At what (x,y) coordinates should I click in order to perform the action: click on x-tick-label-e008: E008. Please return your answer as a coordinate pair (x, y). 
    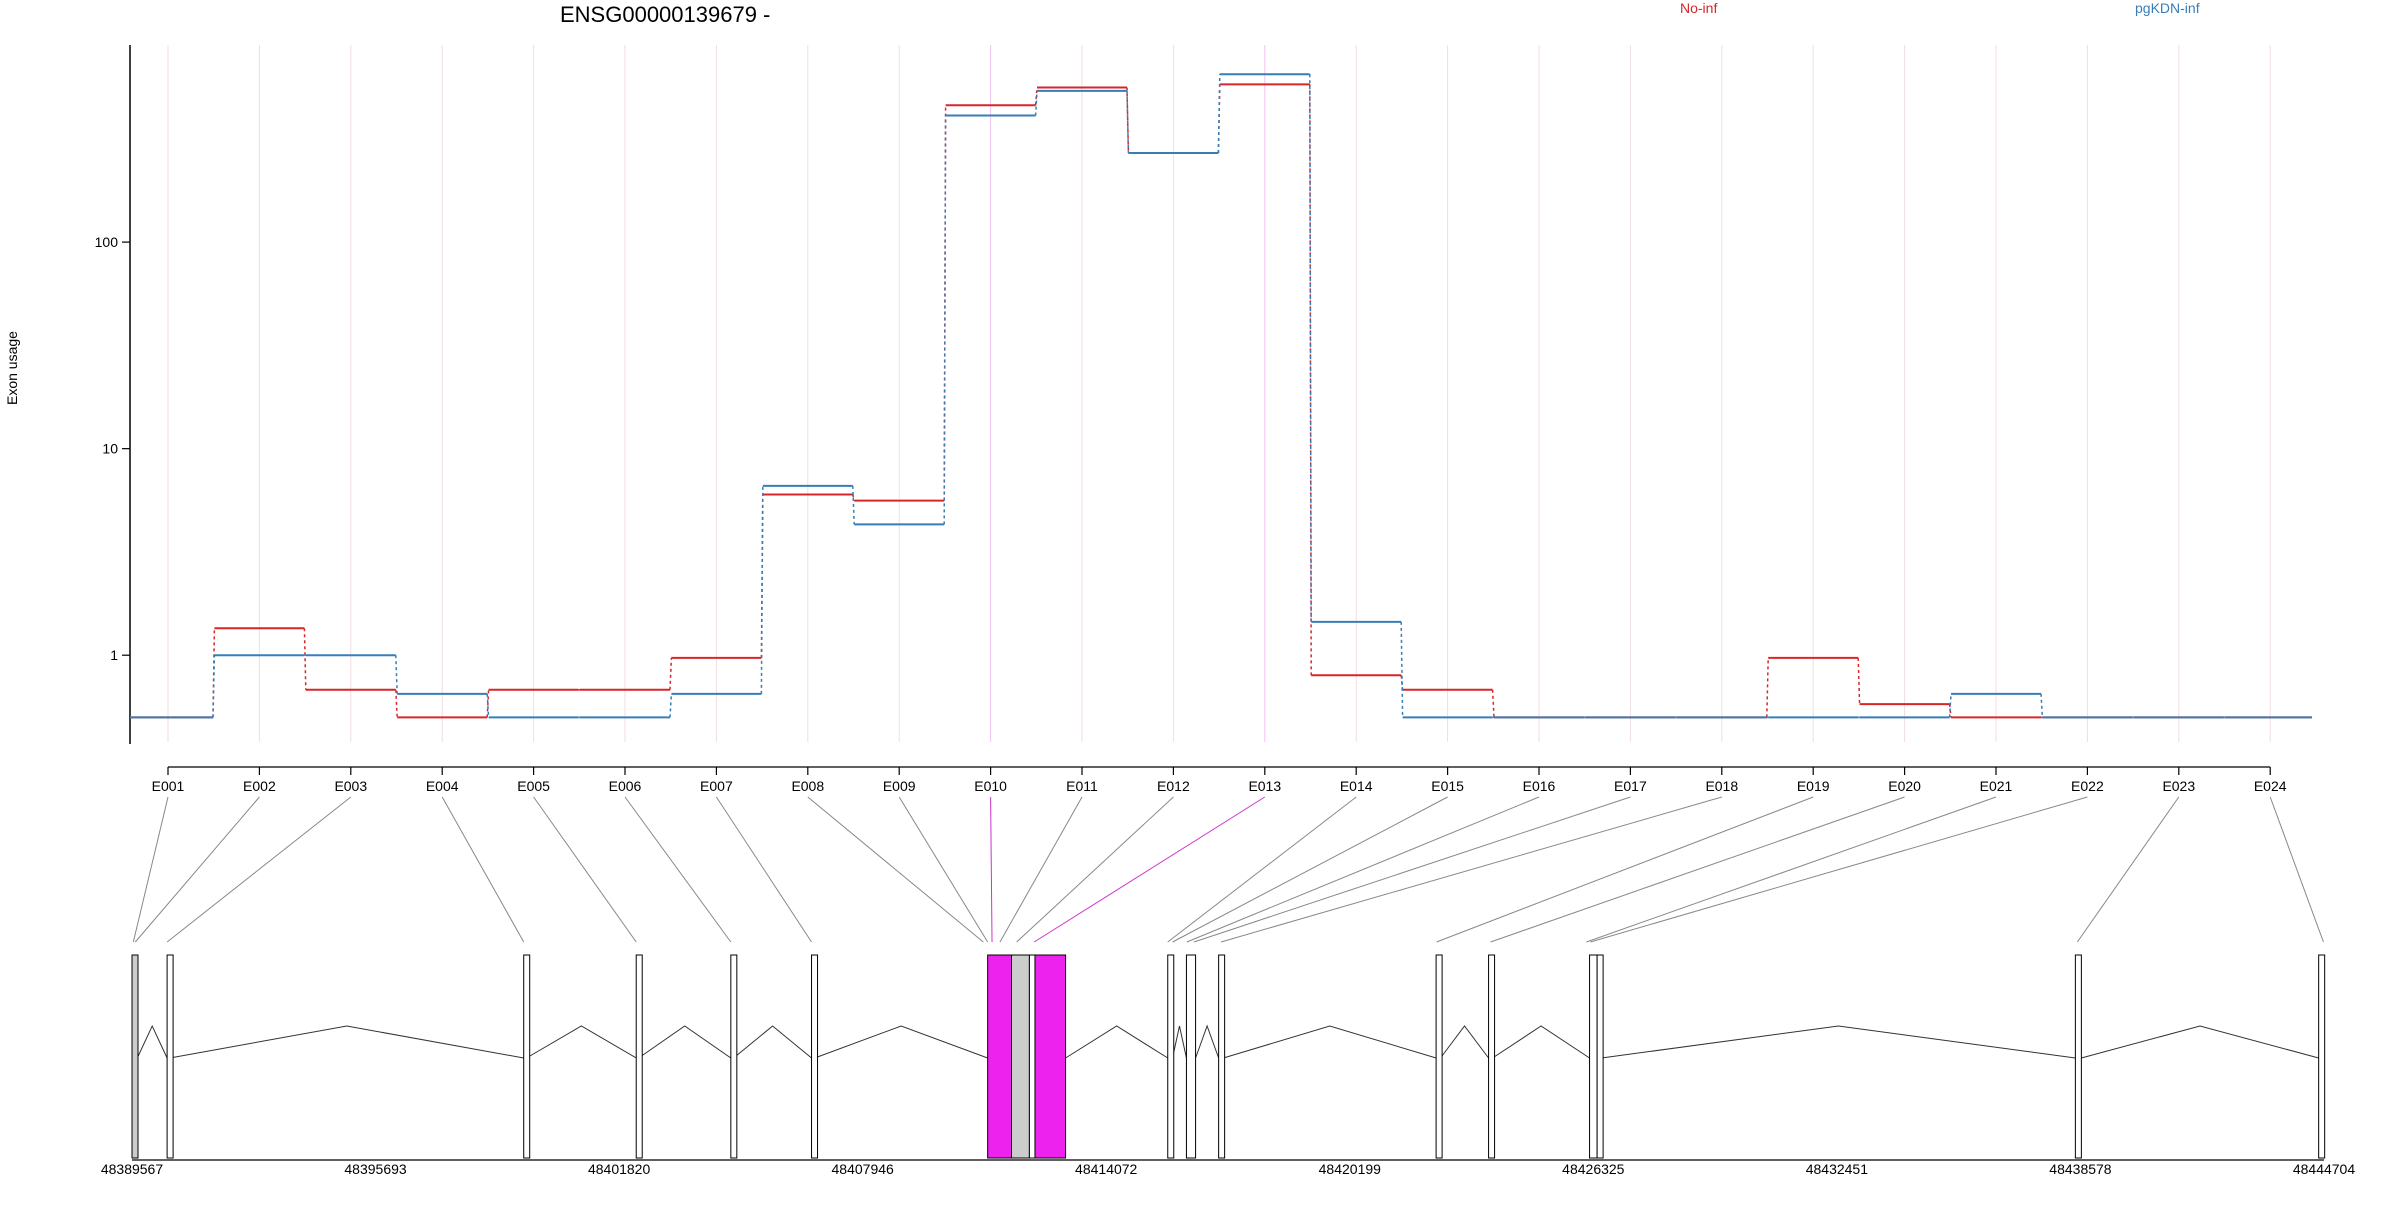
    Looking at the image, I should click on (807, 786).